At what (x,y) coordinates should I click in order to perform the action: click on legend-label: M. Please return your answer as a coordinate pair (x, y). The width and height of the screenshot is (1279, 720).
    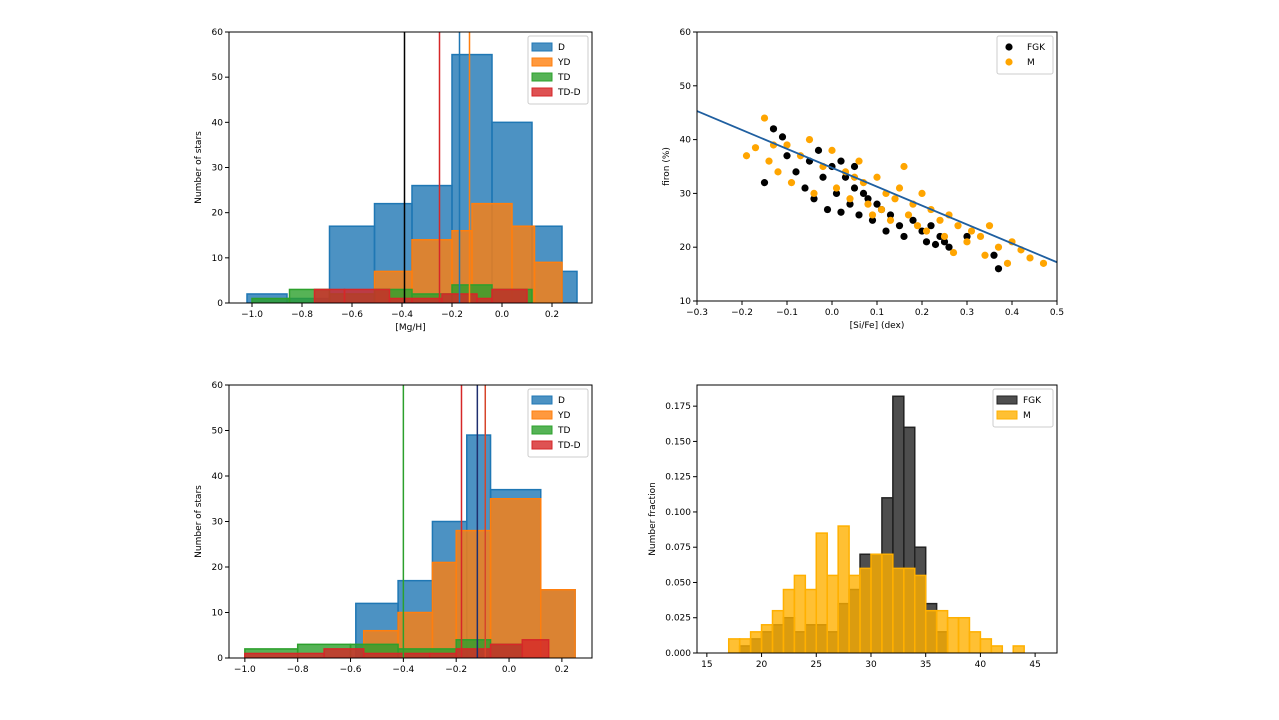
    Looking at the image, I should click on (1031, 63).